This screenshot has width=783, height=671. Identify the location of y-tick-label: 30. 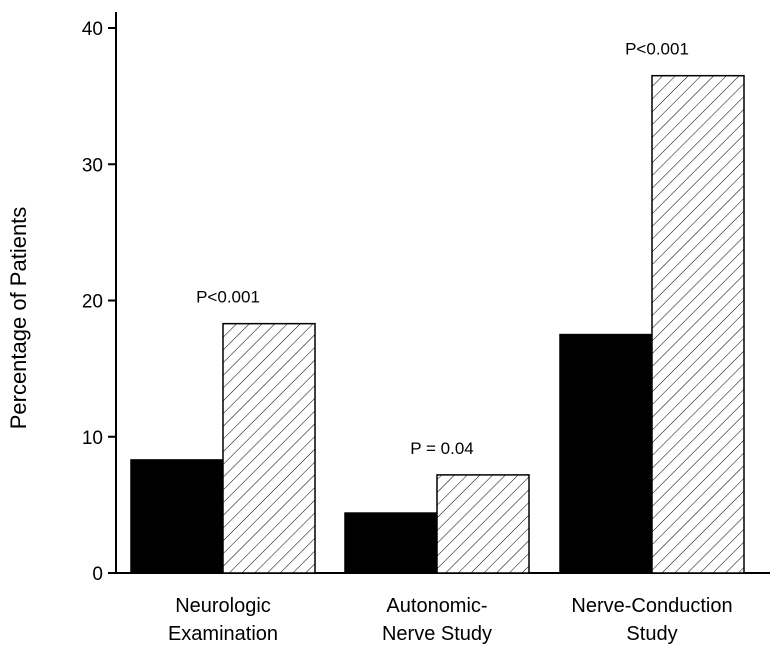
(92, 165).